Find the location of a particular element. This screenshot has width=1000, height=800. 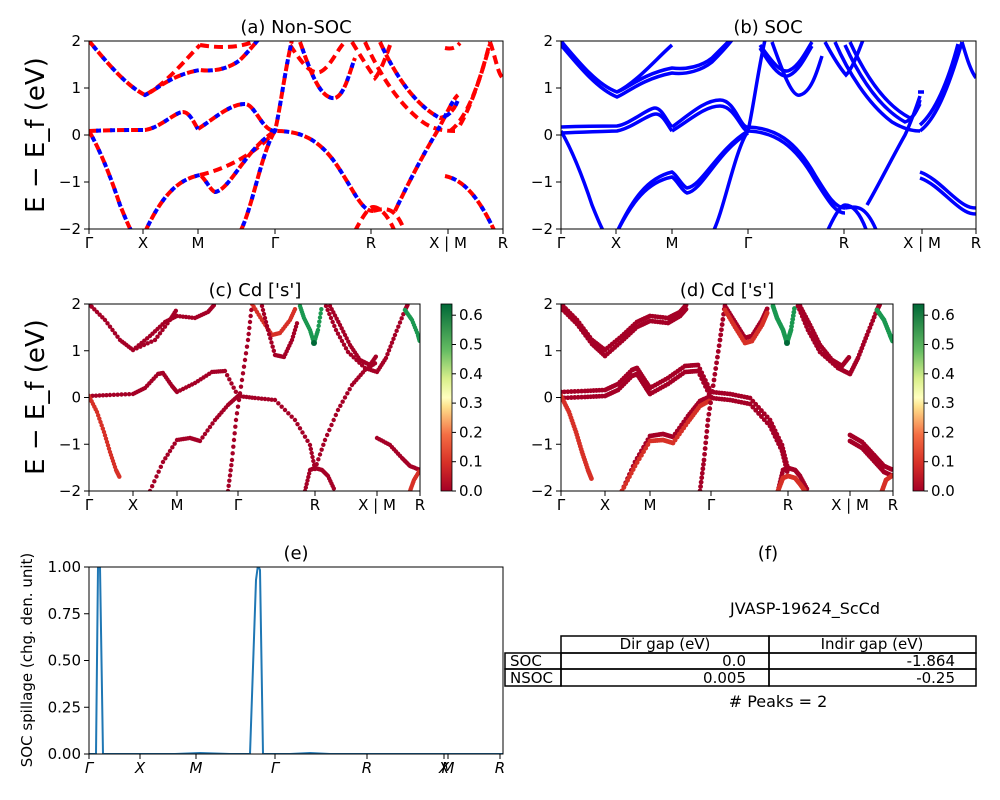

colorbar-tick-label: 0.0 is located at coordinates (943, 491).